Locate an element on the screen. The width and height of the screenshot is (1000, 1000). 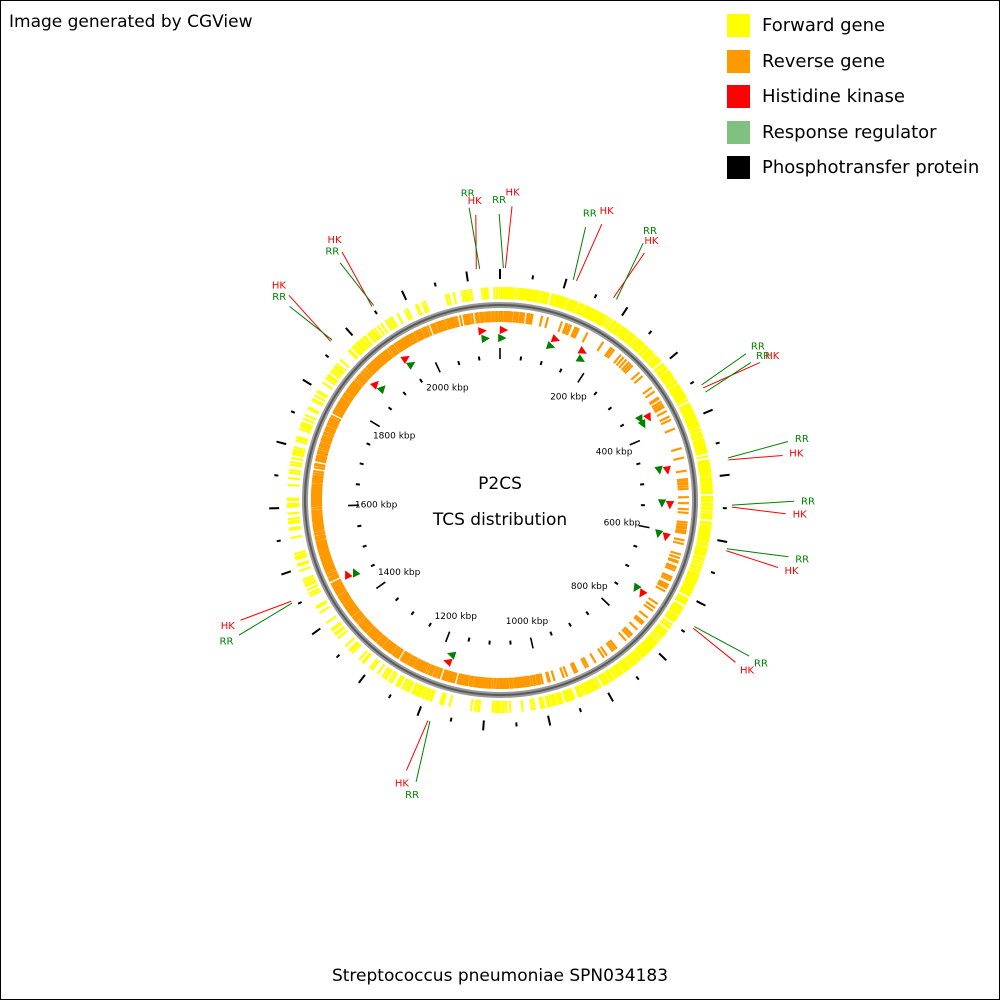
hk-arrow is located at coordinates (482, 331).